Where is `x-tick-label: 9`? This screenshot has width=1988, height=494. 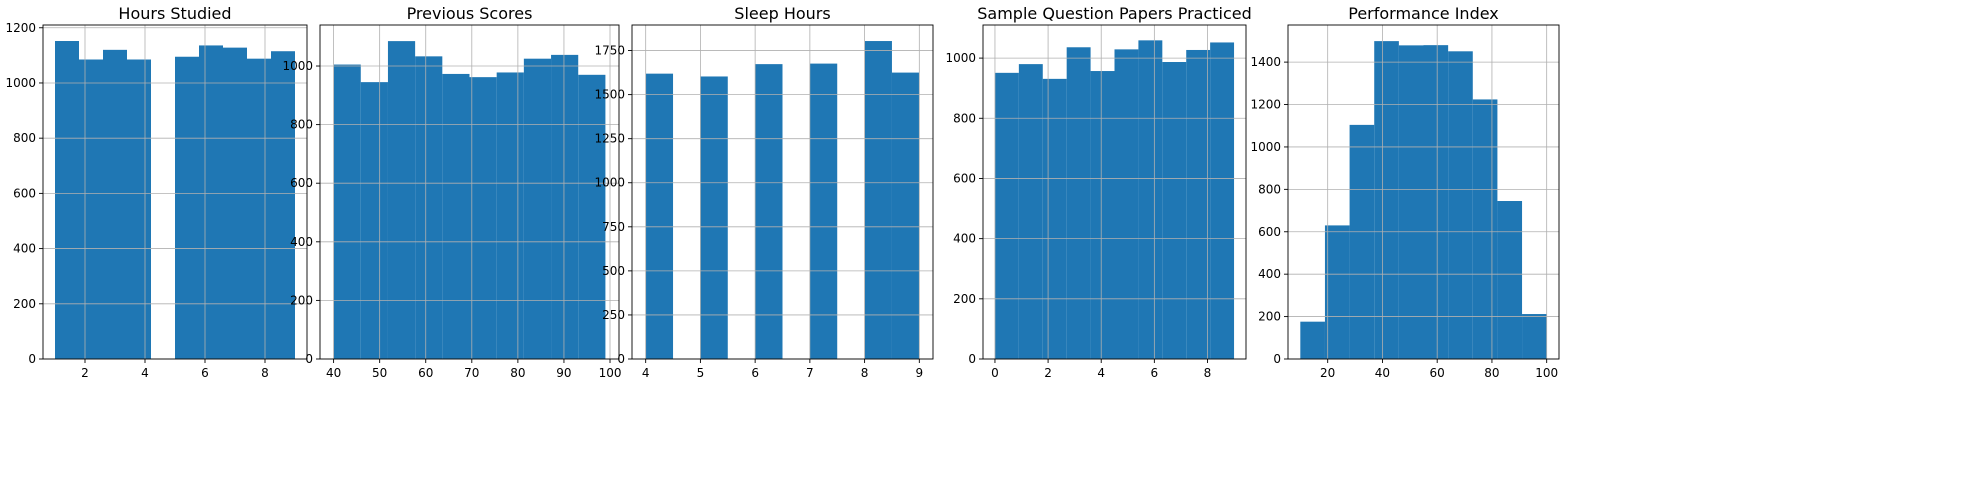
x-tick-label: 9 is located at coordinates (919, 373).